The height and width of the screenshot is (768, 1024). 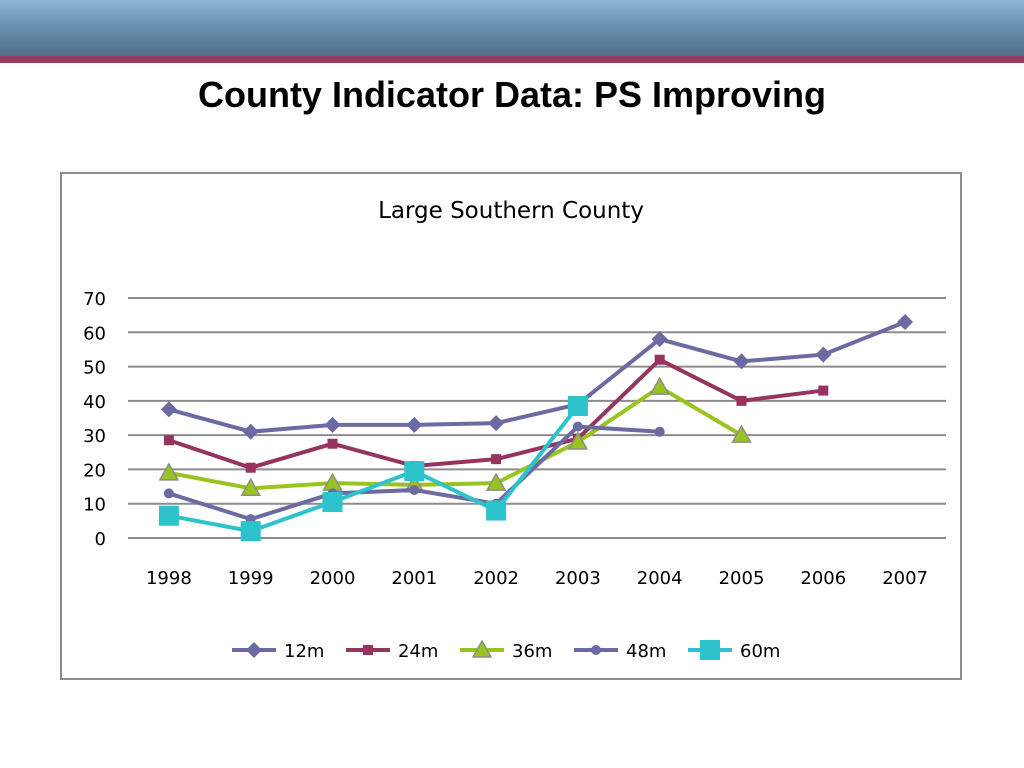 I want to click on legend: 12m 24m 36m 48m 60m, so click(x=506, y=650).